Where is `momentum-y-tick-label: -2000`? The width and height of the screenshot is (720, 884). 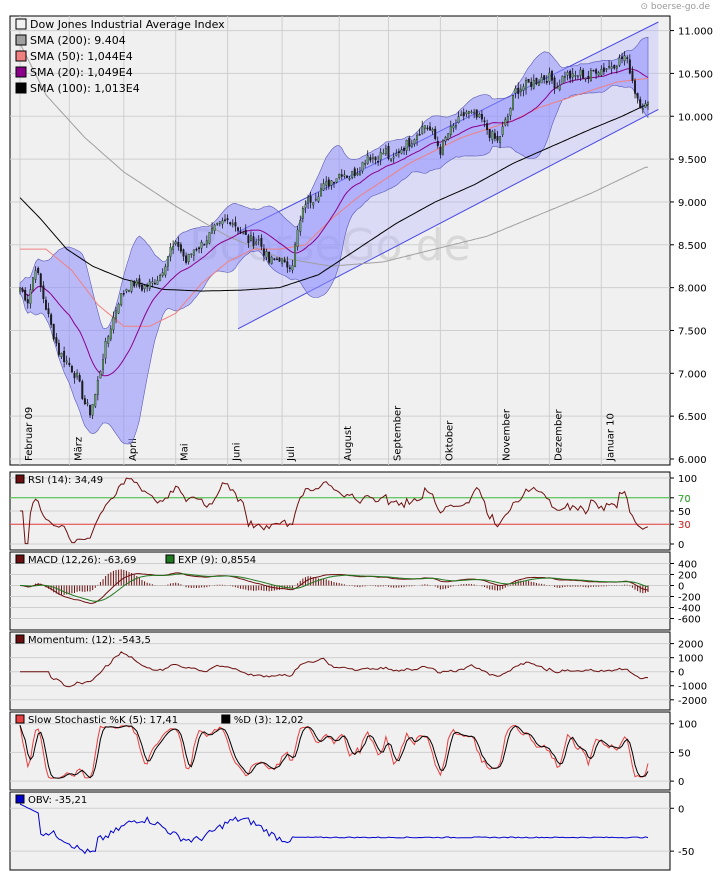
momentum-y-tick-label: -2000 is located at coordinates (692, 701).